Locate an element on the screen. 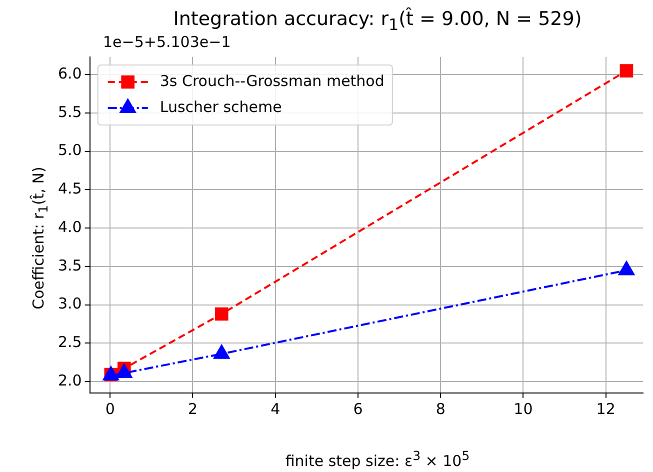 The width and height of the screenshot is (653, 472). legend-label: Luscher scheme is located at coordinates (221, 107).